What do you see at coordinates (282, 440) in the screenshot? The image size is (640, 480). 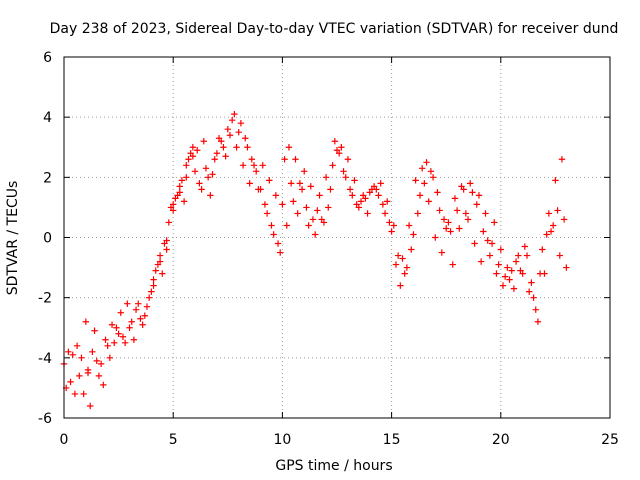 I see `x-tick-label: 10` at bounding box center [282, 440].